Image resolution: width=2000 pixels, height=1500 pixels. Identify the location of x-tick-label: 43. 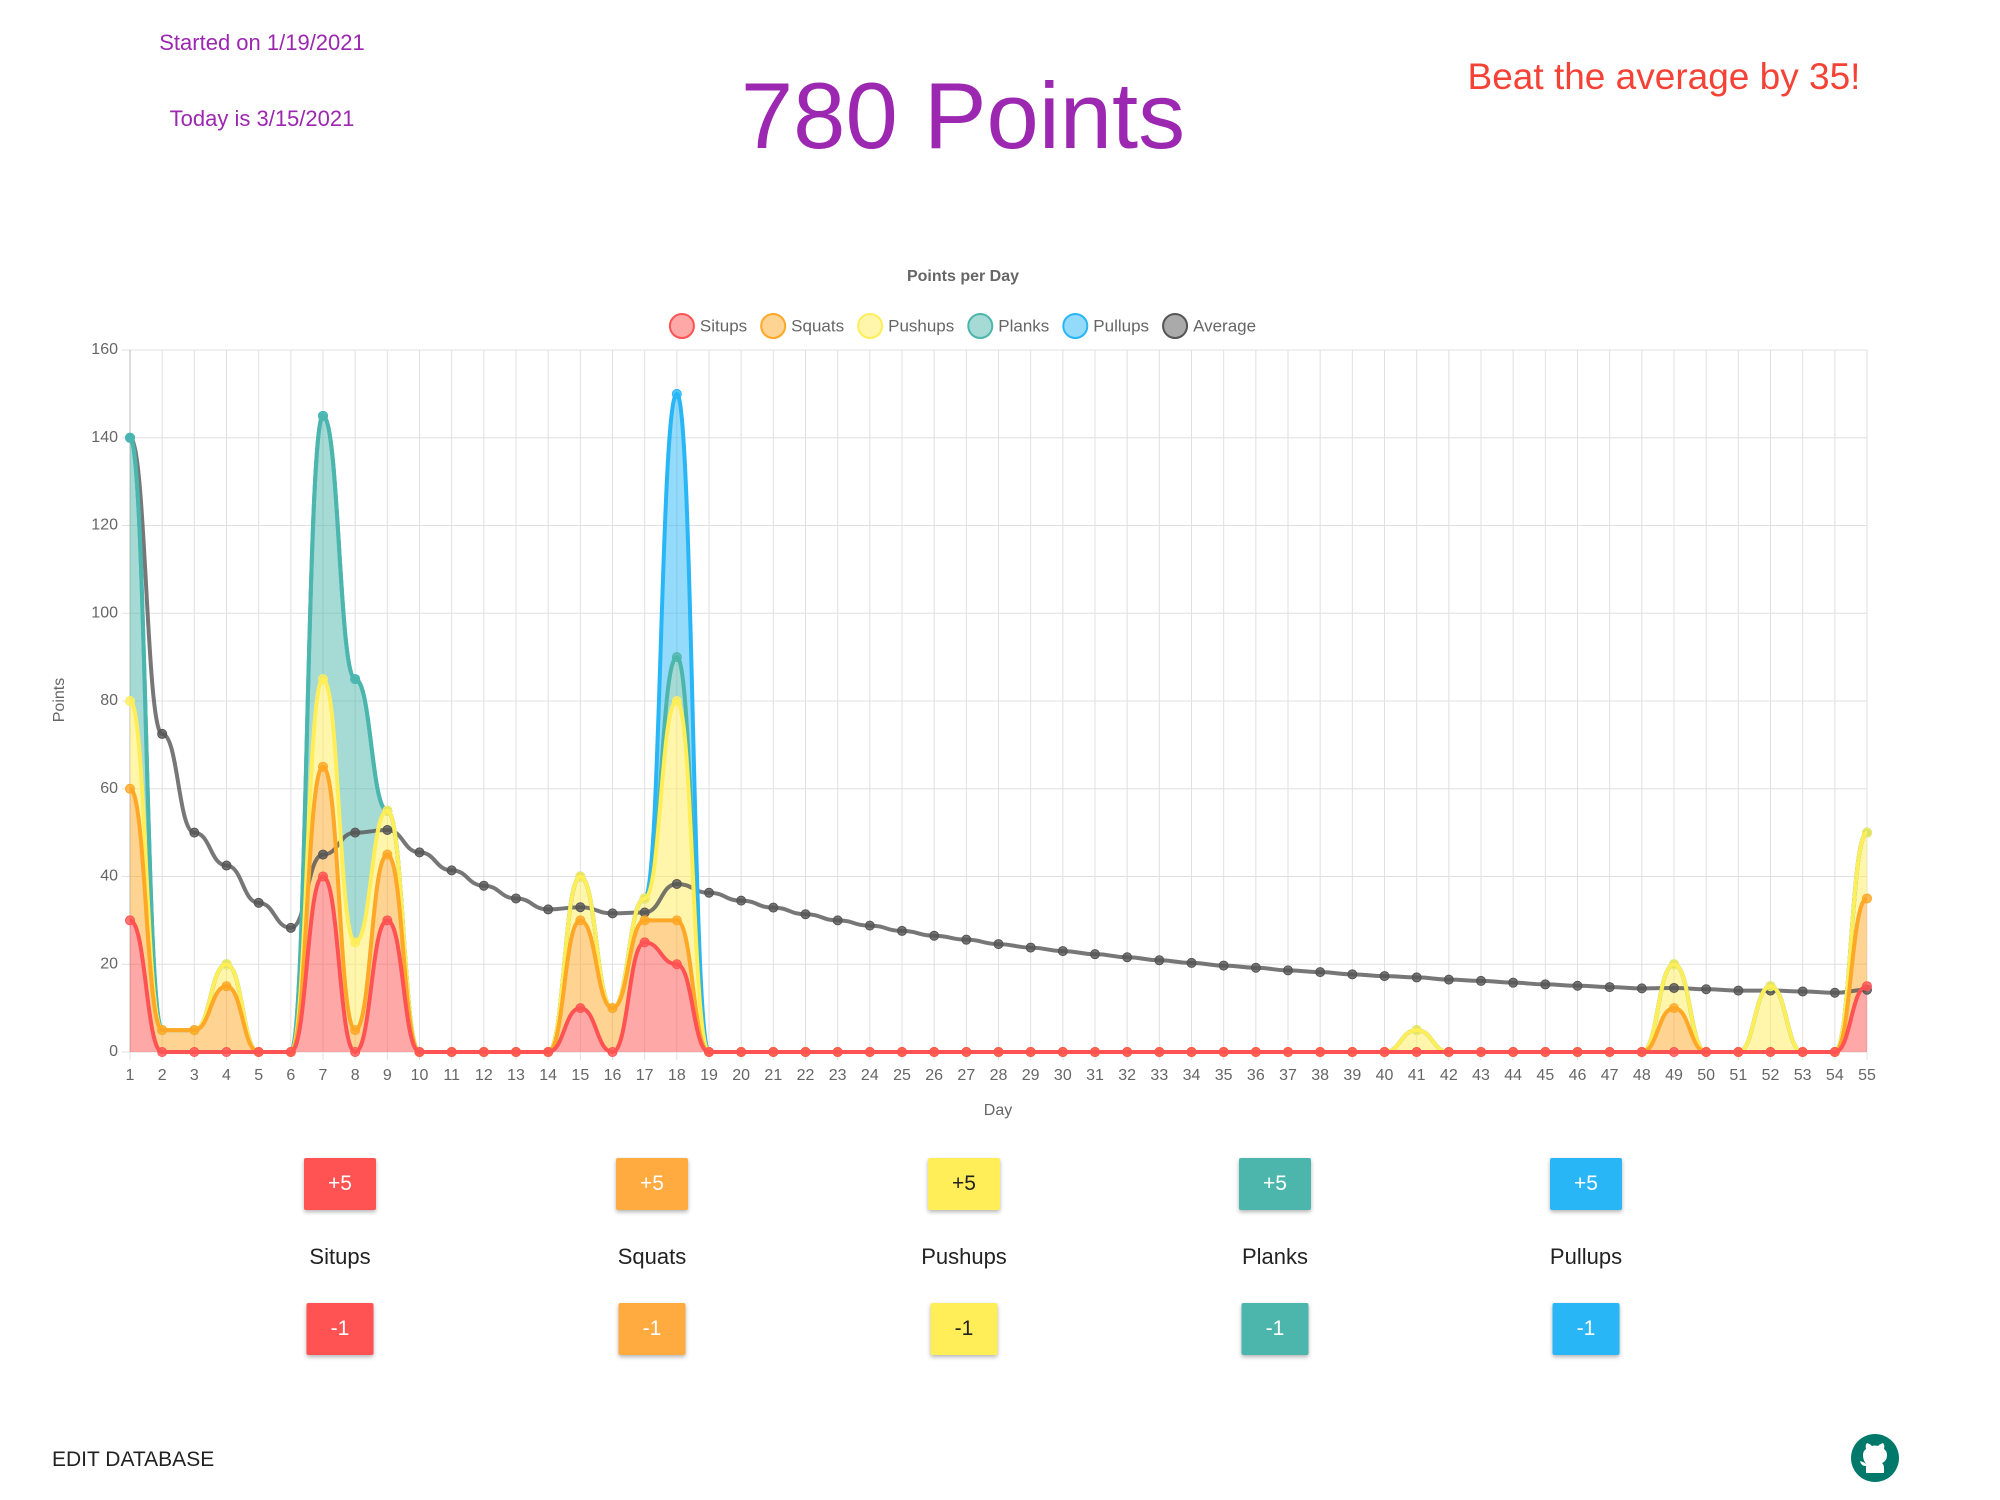
(1481, 1075).